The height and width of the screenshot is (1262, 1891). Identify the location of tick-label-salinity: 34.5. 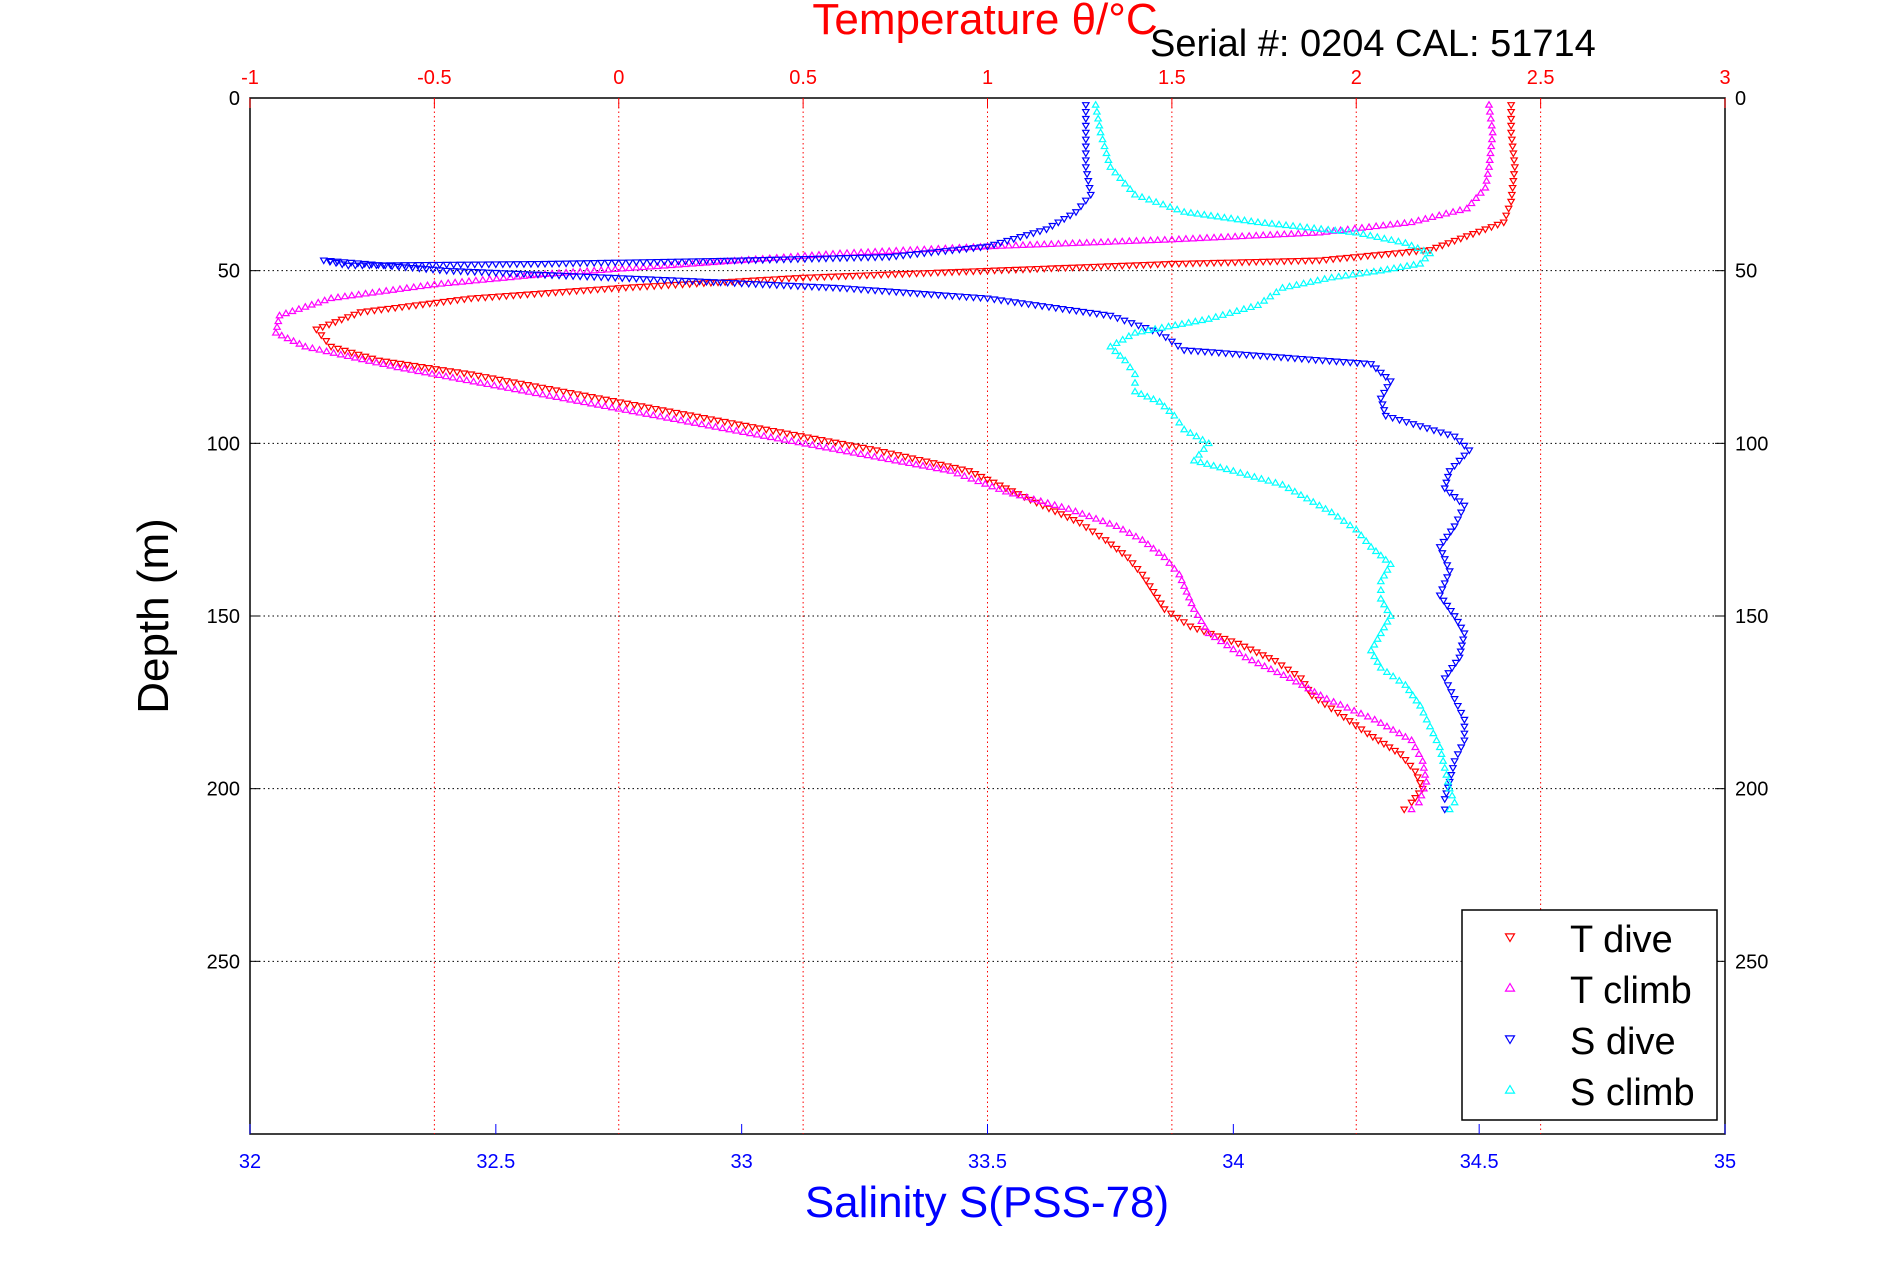
(1479, 1162).